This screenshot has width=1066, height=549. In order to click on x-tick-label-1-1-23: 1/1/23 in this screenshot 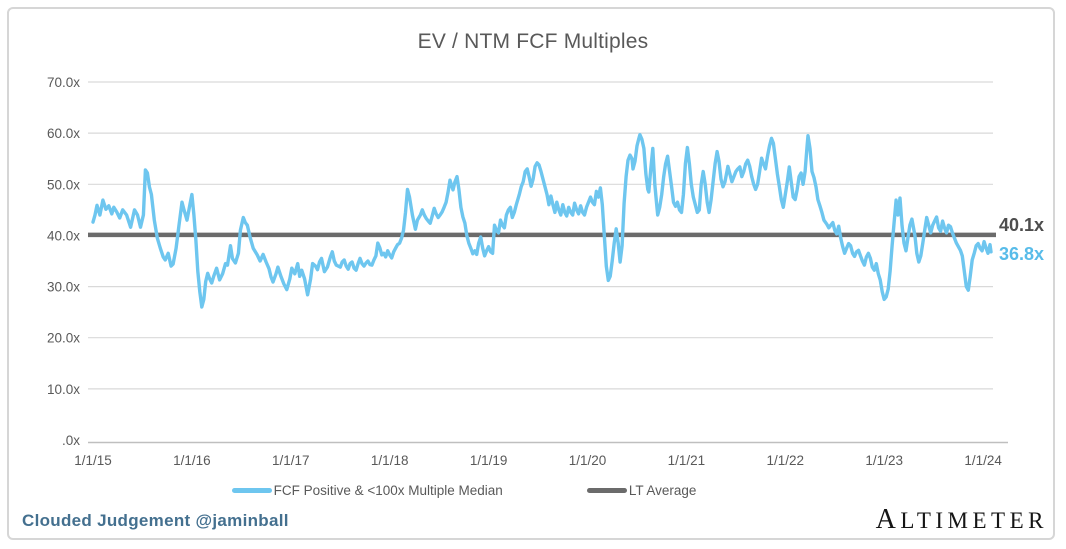, I will do `click(884, 460)`.